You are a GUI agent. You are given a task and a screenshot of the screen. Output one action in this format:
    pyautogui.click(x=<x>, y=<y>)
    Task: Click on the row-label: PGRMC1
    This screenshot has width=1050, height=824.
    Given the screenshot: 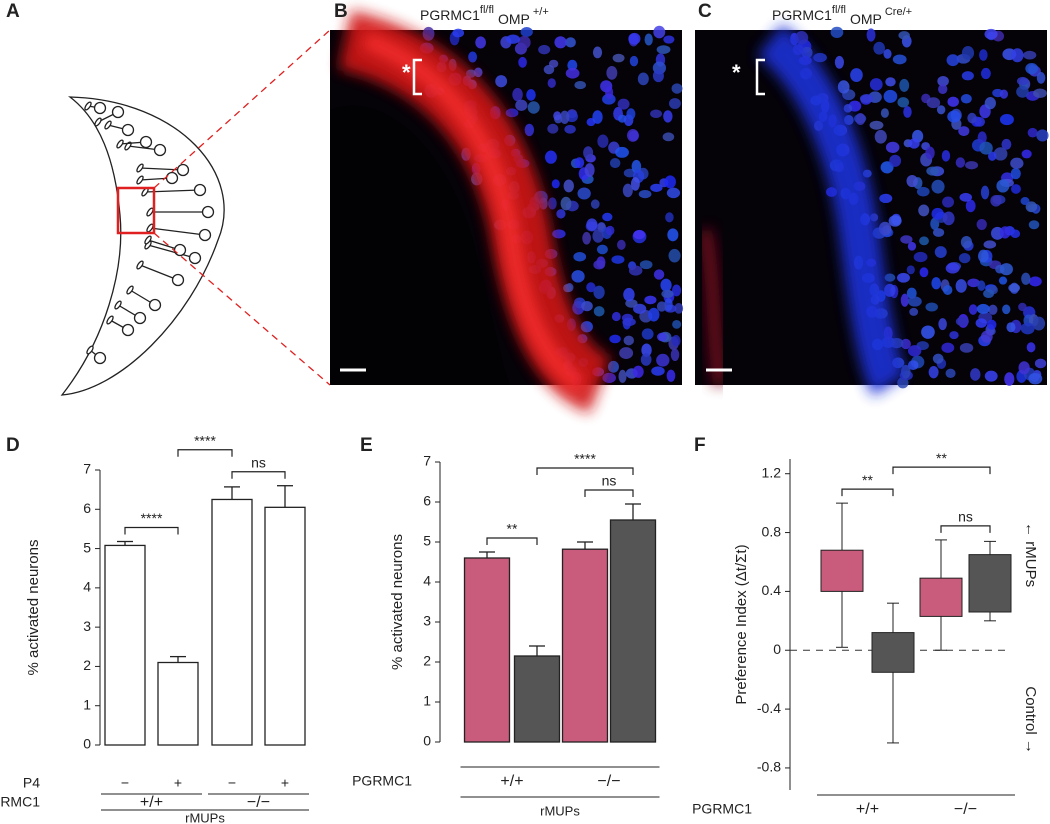 What is the action you would take?
    pyautogui.click(x=722, y=809)
    